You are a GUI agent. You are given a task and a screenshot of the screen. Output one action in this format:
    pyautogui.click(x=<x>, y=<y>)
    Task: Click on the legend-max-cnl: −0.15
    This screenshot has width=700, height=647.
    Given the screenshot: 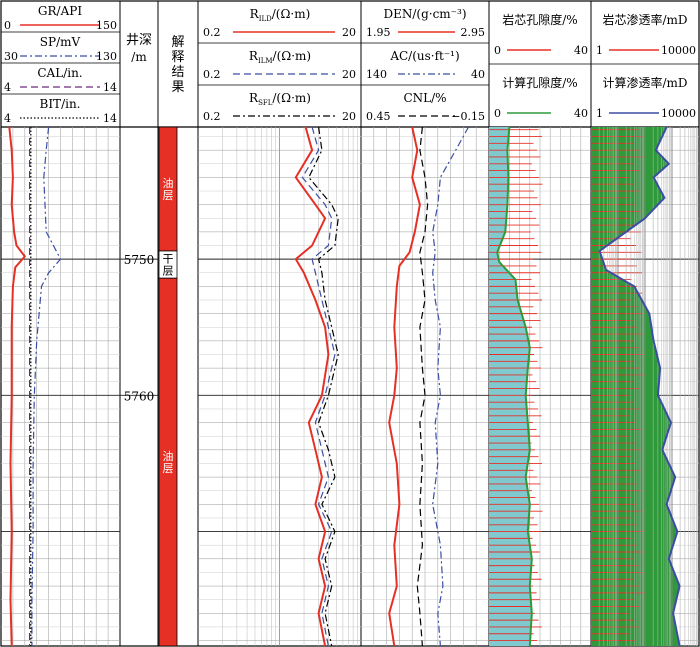 What is the action you would take?
    pyautogui.click(x=468, y=116)
    